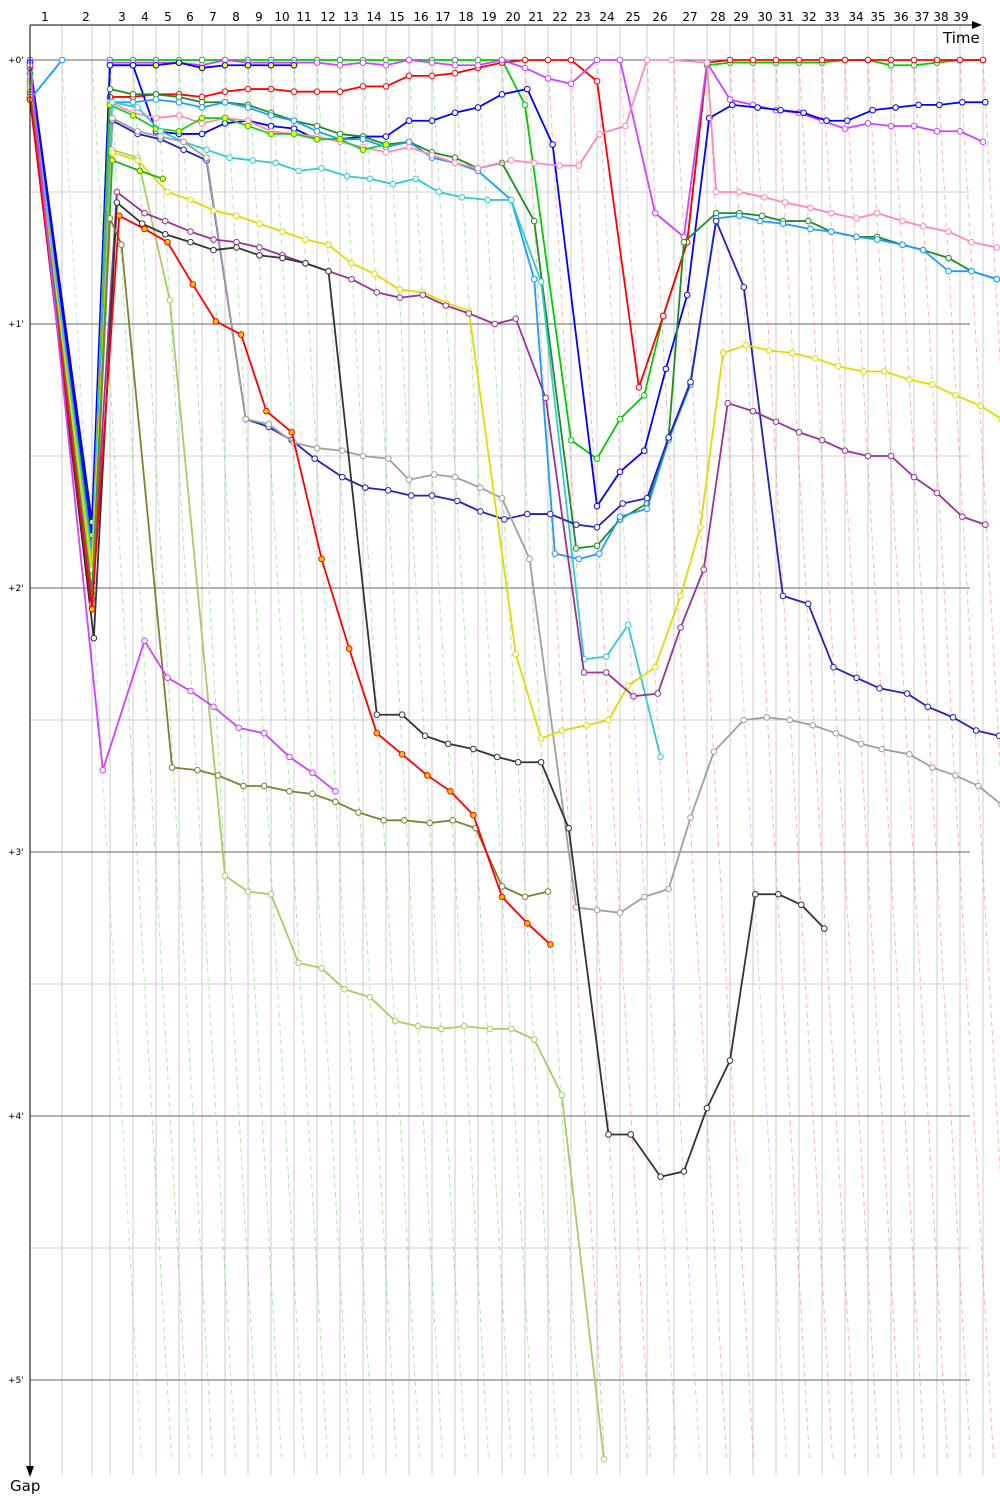 This screenshot has width=1000, height=1500. What do you see at coordinates (632, 17) in the screenshot?
I see `lap-label: 25` at bounding box center [632, 17].